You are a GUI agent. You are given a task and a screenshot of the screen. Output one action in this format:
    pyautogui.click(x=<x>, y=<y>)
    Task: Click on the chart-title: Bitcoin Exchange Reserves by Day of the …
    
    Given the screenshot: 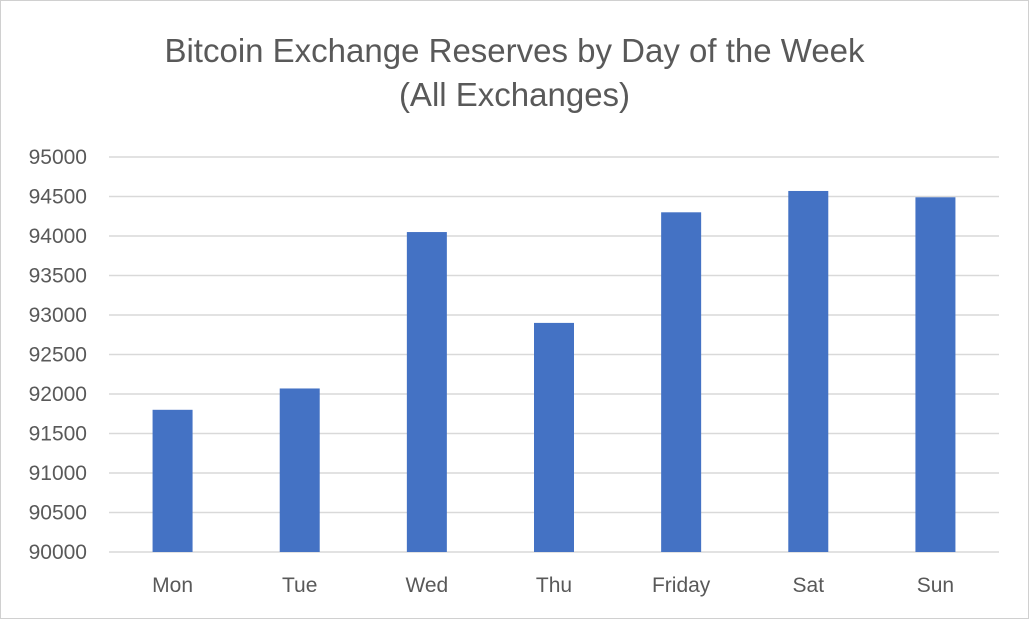 What is the action you would take?
    pyautogui.click(x=514, y=73)
    